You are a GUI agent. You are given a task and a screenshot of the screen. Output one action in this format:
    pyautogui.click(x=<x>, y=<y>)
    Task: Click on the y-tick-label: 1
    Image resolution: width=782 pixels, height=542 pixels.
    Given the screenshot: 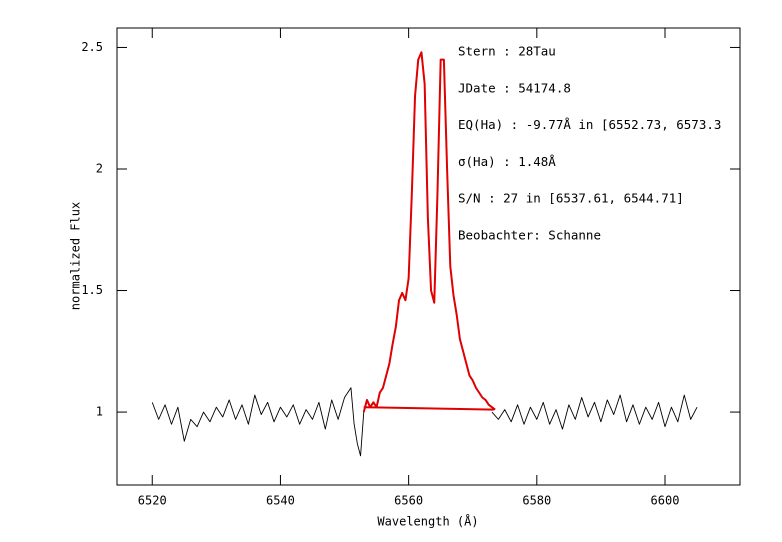 What is the action you would take?
    pyautogui.click(x=99, y=412)
    